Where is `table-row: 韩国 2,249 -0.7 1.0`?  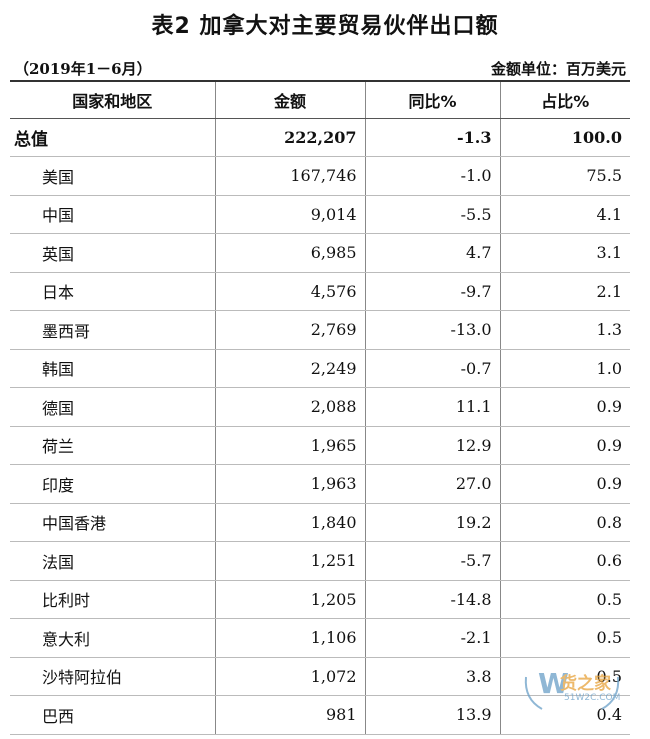 table-row: 韩国 2,249 -0.7 1.0 is located at coordinates (320, 368).